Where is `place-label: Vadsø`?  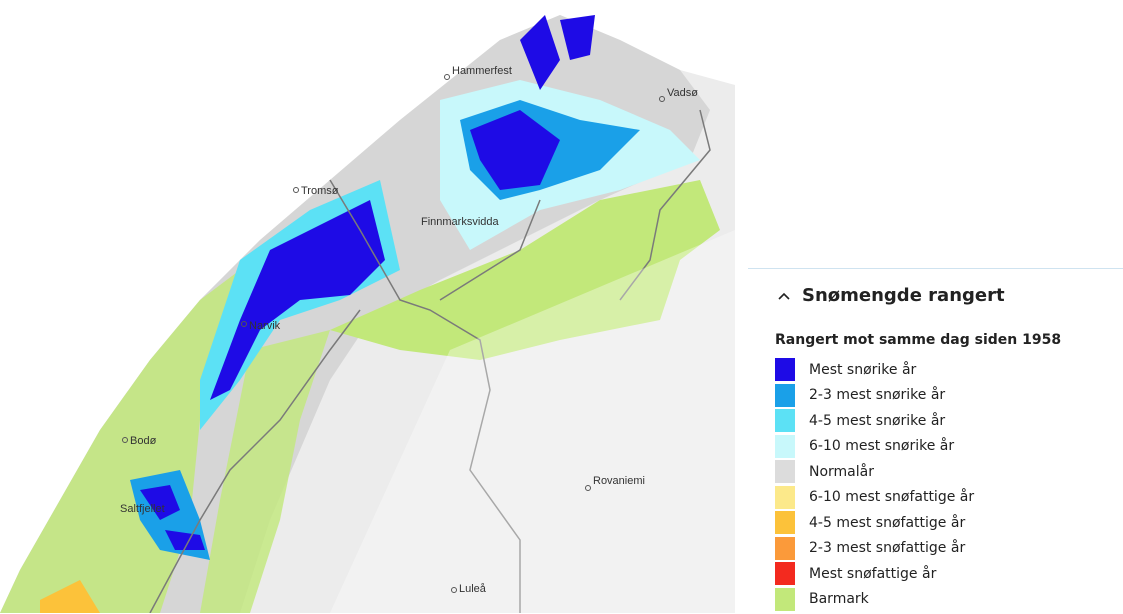 place-label: Vadsø is located at coordinates (682, 93).